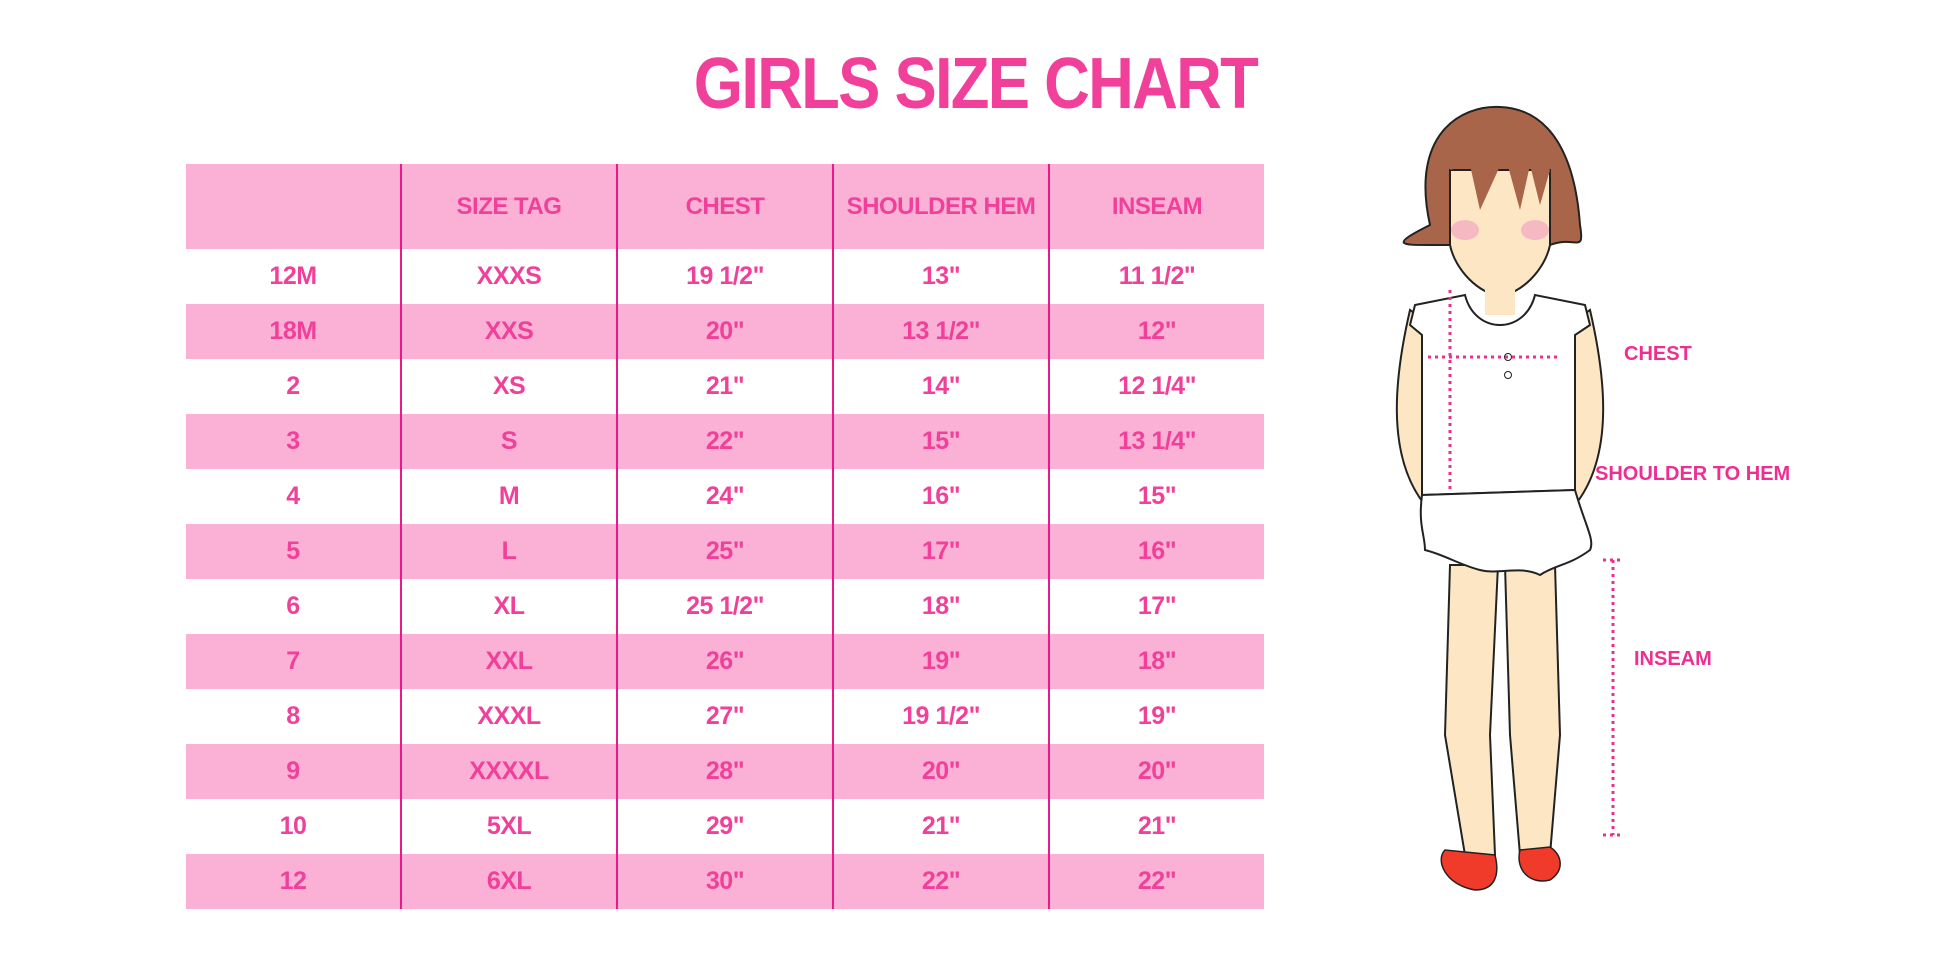 The image size is (1946, 973). I want to click on table-cell: XXS, so click(508, 331).